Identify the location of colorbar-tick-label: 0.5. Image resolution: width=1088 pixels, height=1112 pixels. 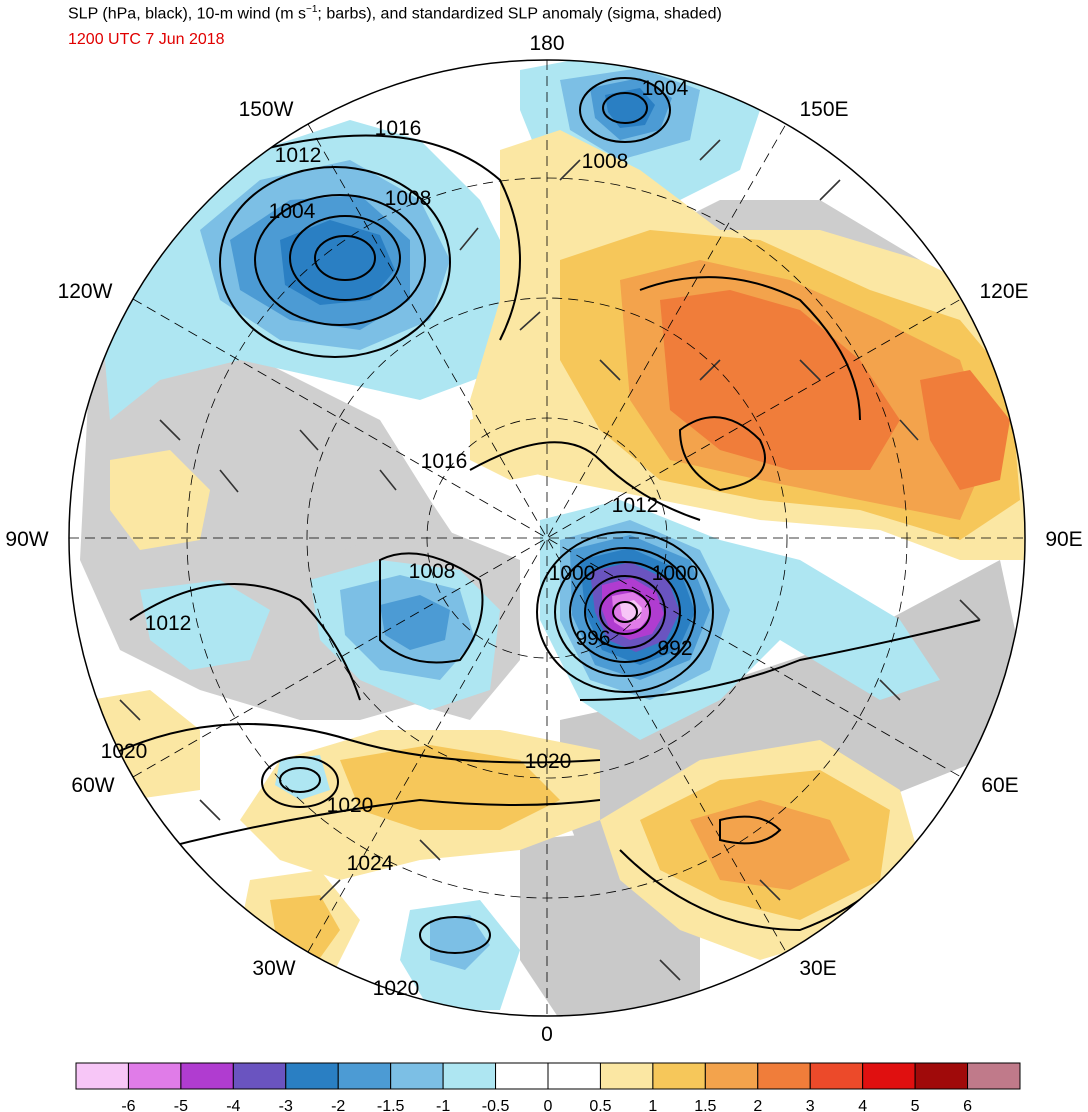
(600, 1105).